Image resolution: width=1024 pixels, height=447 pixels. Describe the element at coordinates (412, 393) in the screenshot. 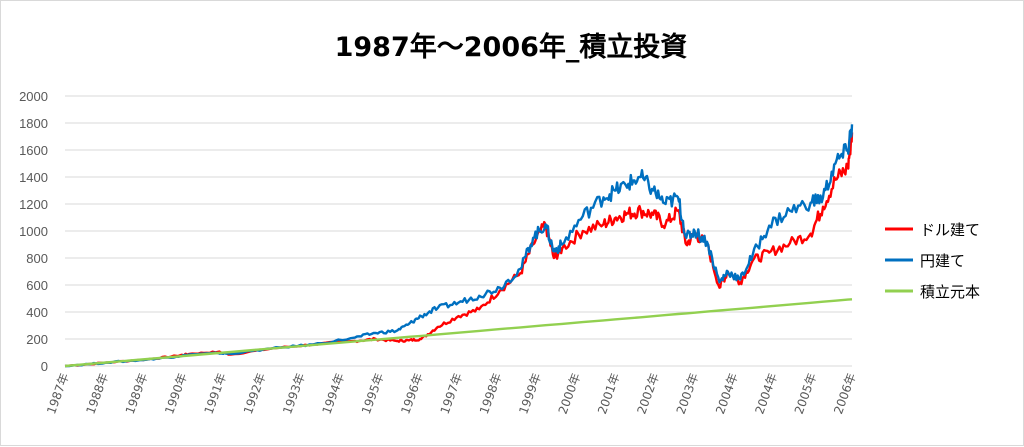

I see `x-tick-label: 1996年` at that location.